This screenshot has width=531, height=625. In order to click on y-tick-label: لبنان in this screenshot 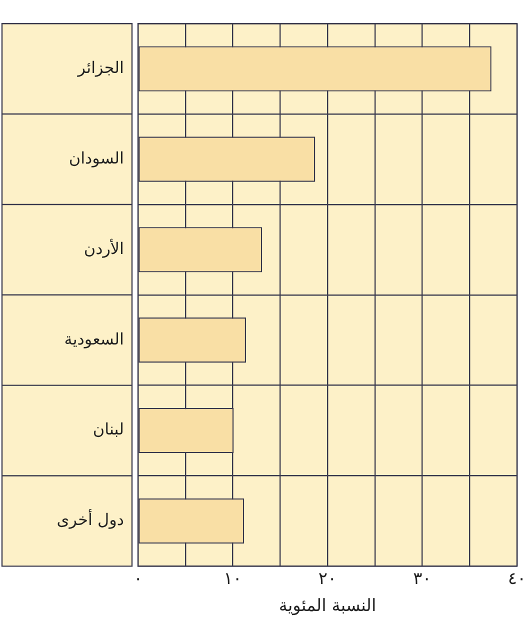, I will do `click(108, 429)`.